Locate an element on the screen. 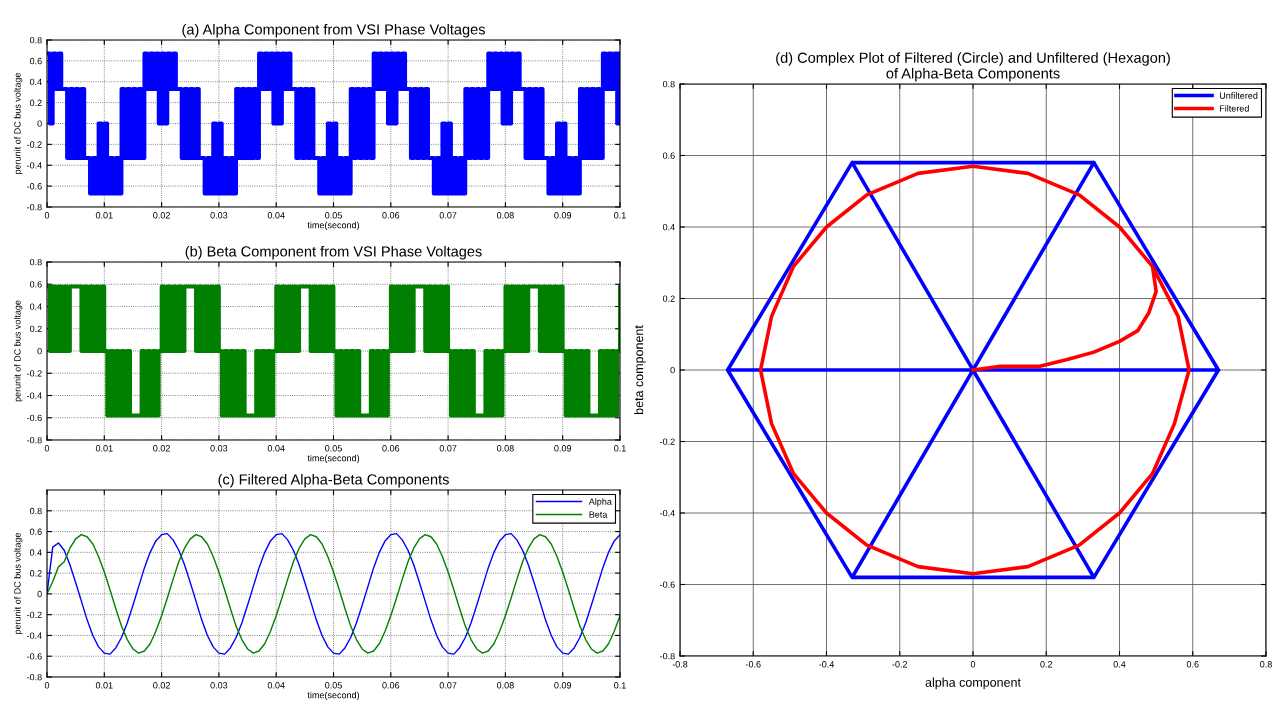 The height and width of the screenshot is (707, 1279). chart-title: (d) Complex Plot of Filtered (Circle) and Unfiltered (Hexagon) of Alpha-Beta Components is located at coordinates (973, 67).